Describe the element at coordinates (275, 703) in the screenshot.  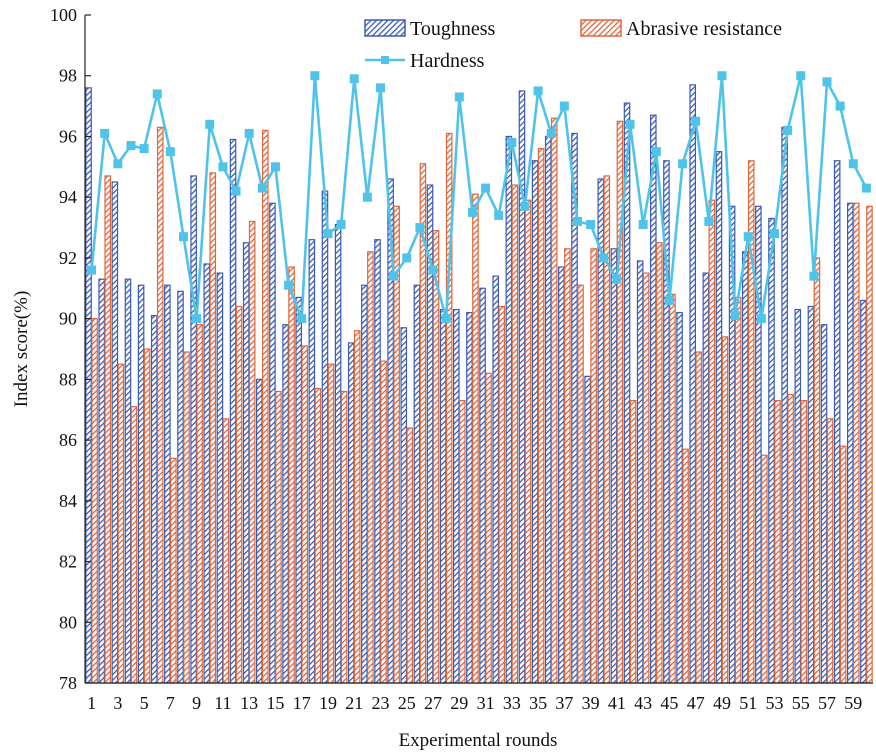
I see `x-tick-label: 15` at that location.